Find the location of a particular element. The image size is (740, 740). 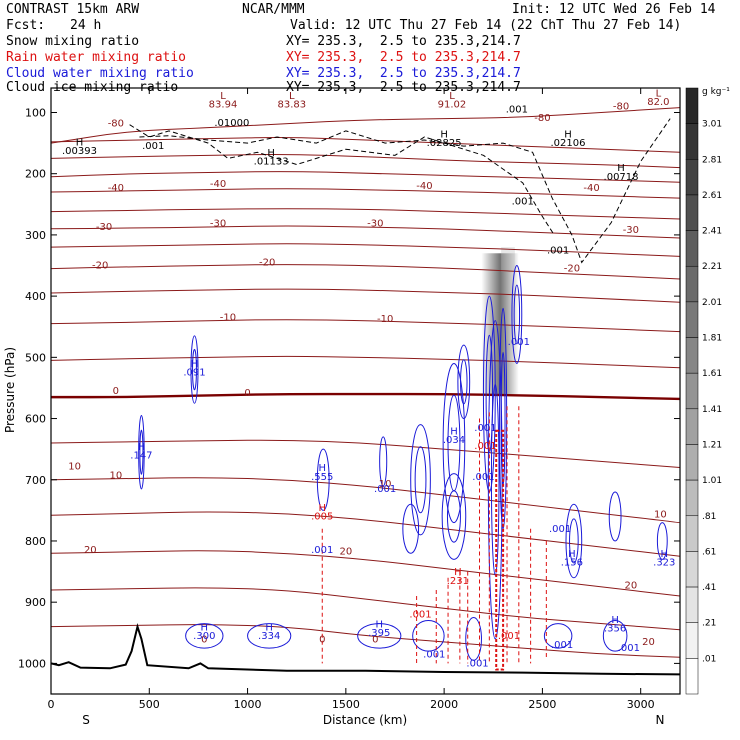

colorbar-label: .61 is located at coordinates (709, 552).